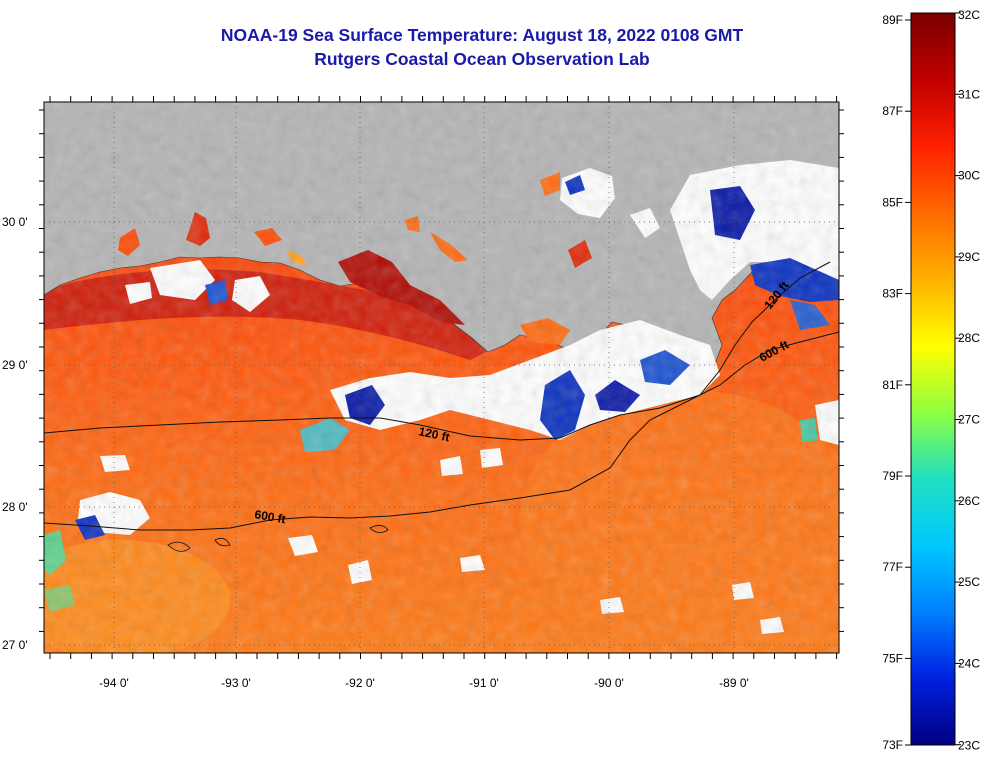 The image size is (992, 761). What do you see at coordinates (15, 365) in the screenshot?
I see `lat-label: 29 0'` at bounding box center [15, 365].